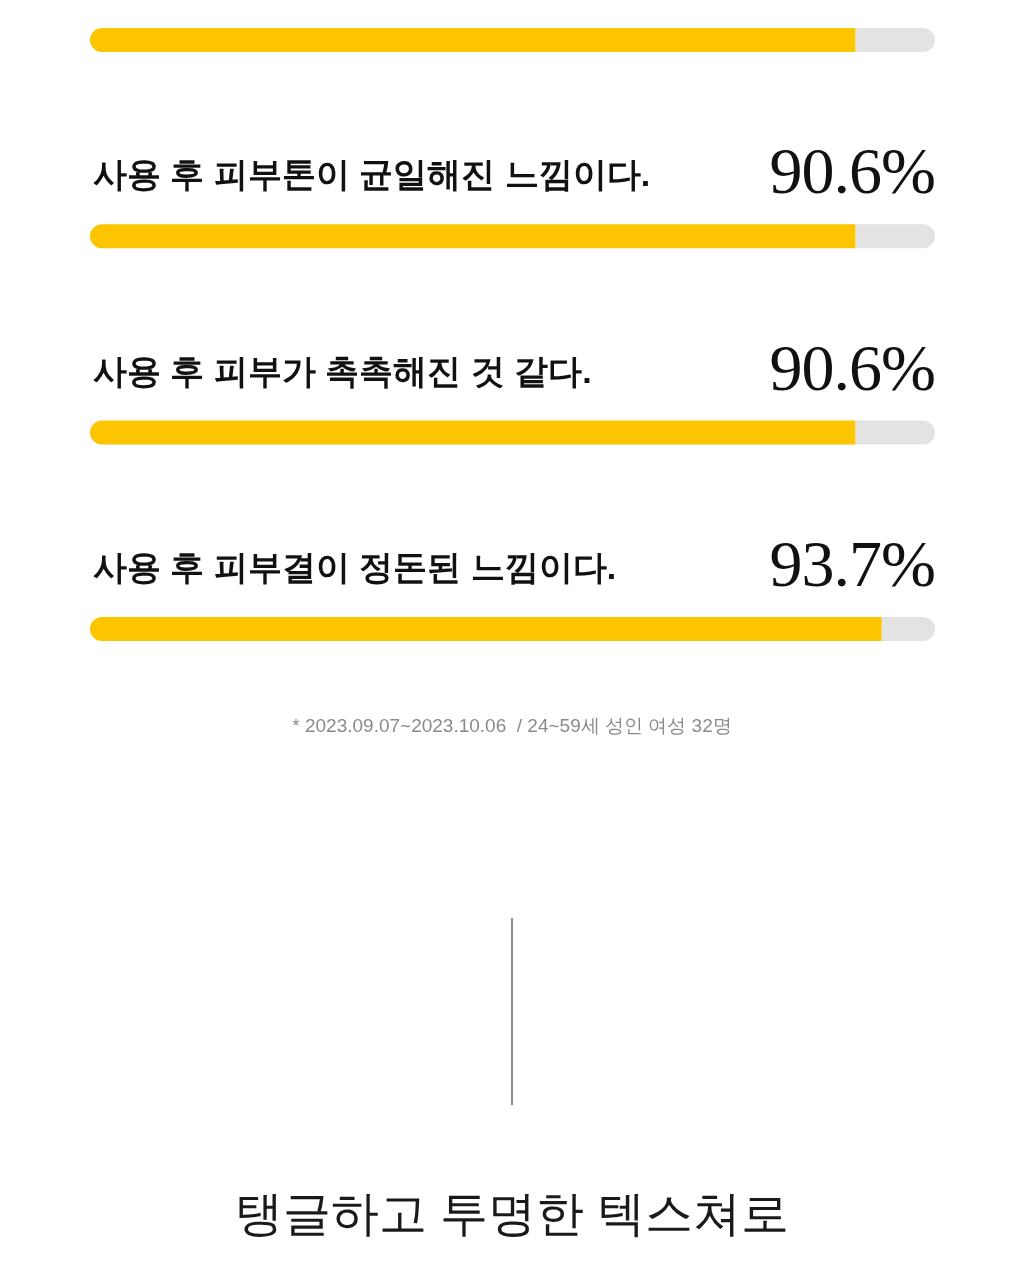  I want to click on annotation: 탱글하고 투명한 텍스쳐로, so click(512, 1213).